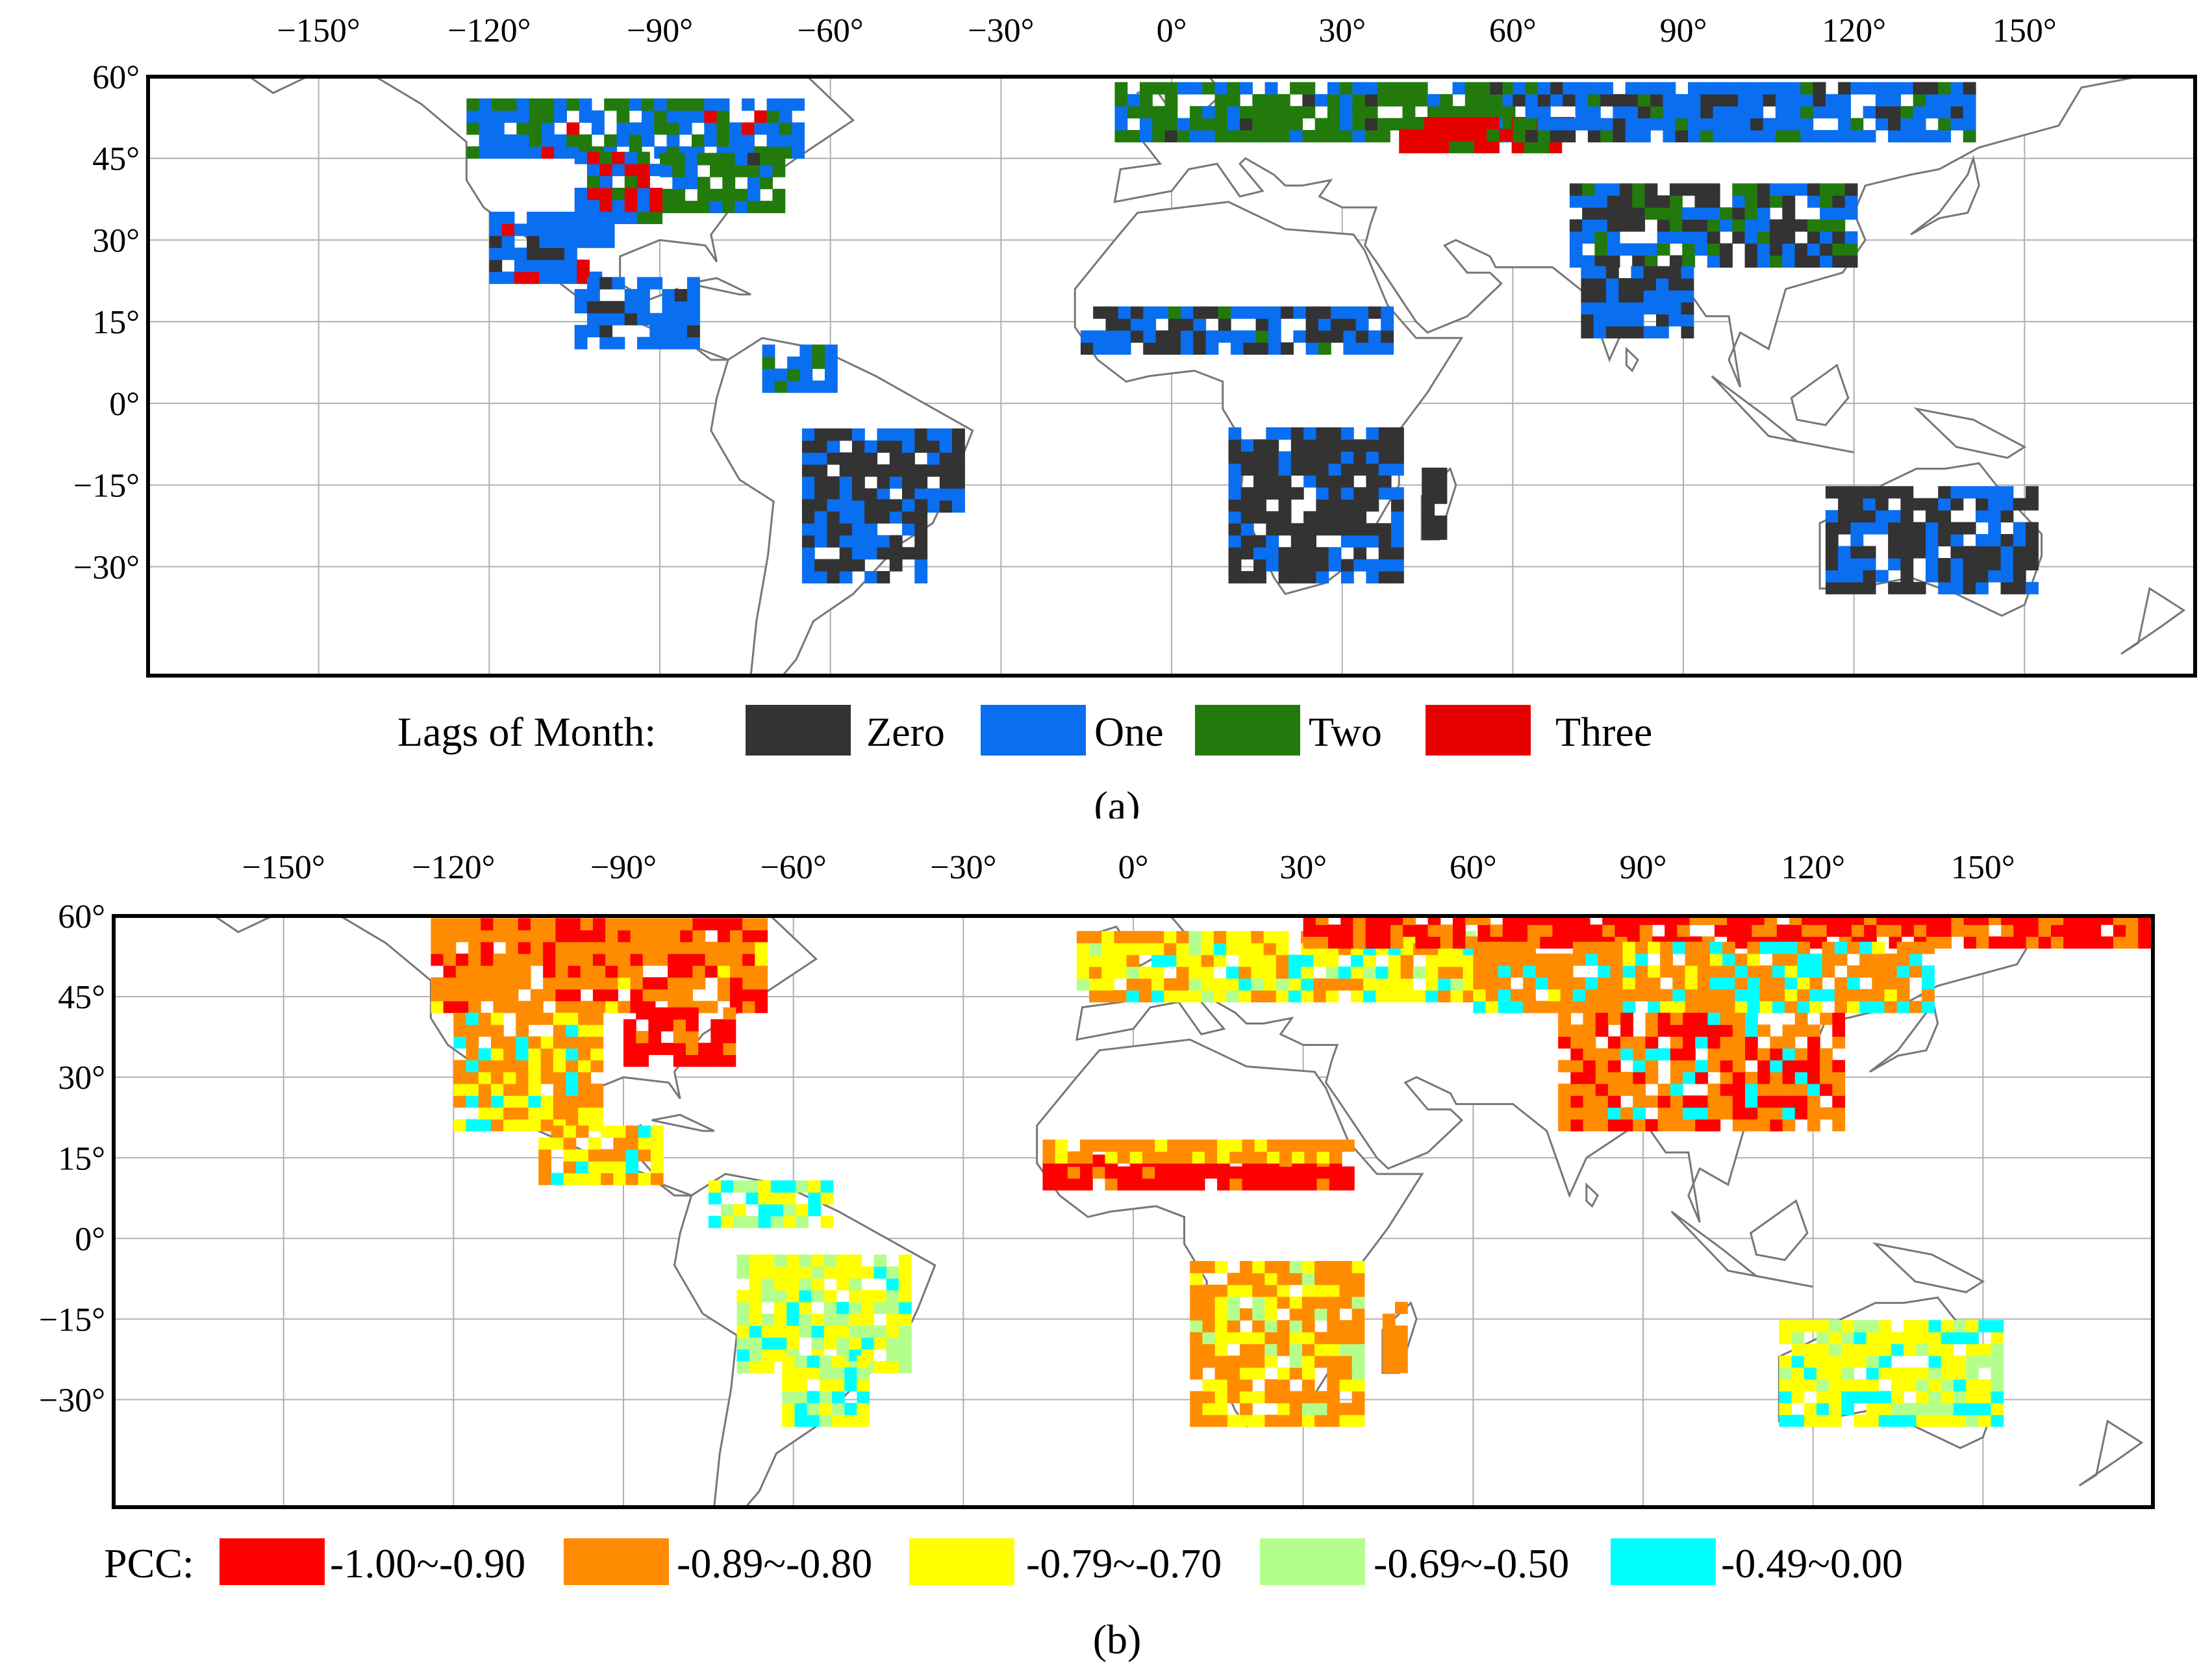 This screenshot has height=1678, width=2212. I want to click on lon-tick-label: −90°, so click(623, 868).